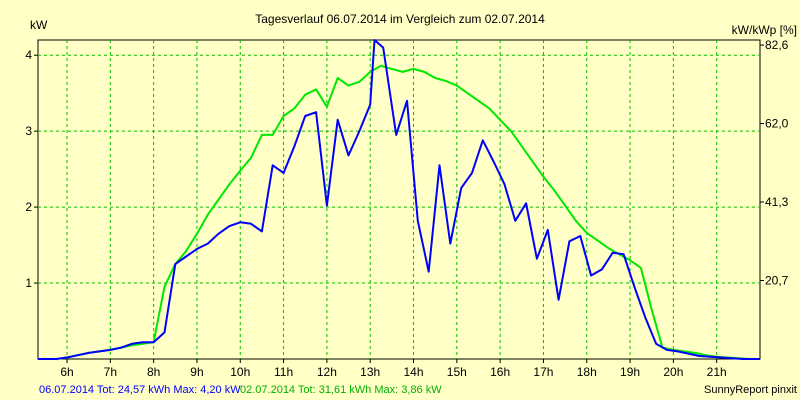  I want to click on y-tick-label-right: 20,7, so click(777, 281).